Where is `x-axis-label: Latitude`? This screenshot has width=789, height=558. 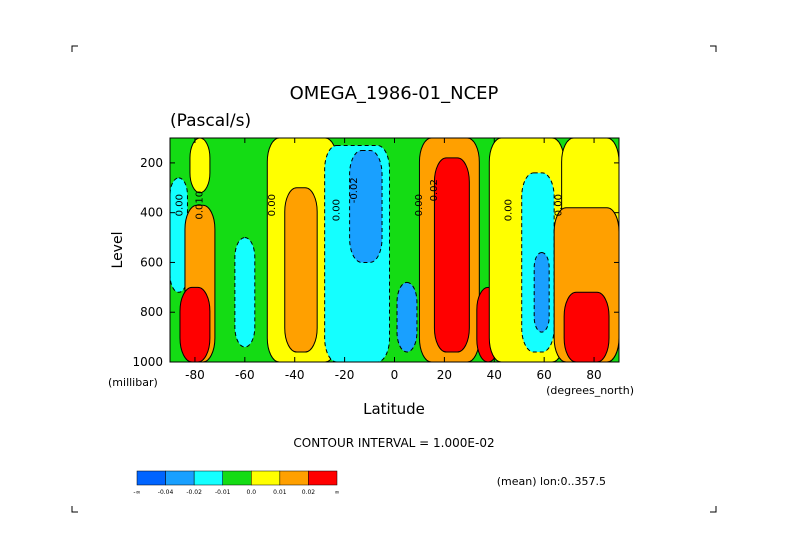 x-axis-label: Latitude is located at coordinates (394, 409).